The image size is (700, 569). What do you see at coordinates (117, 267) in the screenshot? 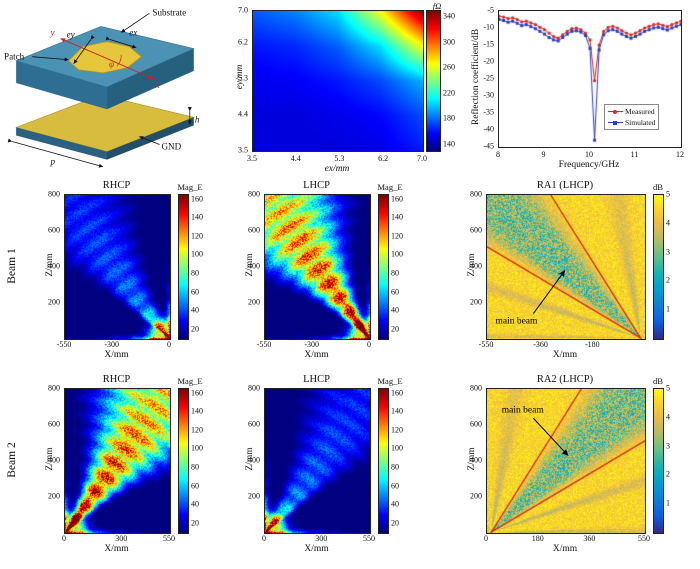
I see `beam1-rhcp-heatmap` at bounding box center [117, 267].